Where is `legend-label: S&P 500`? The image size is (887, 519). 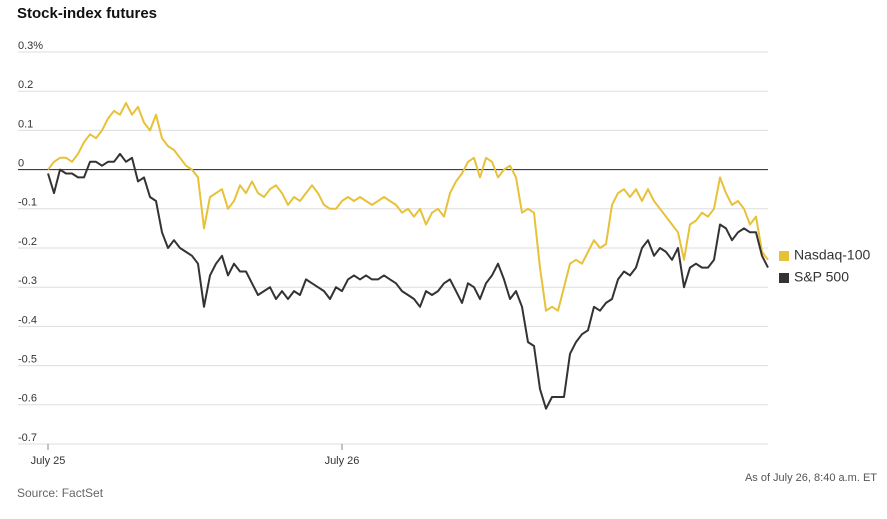
legend-label: S&P 500 is located at coordinates (821, 277).